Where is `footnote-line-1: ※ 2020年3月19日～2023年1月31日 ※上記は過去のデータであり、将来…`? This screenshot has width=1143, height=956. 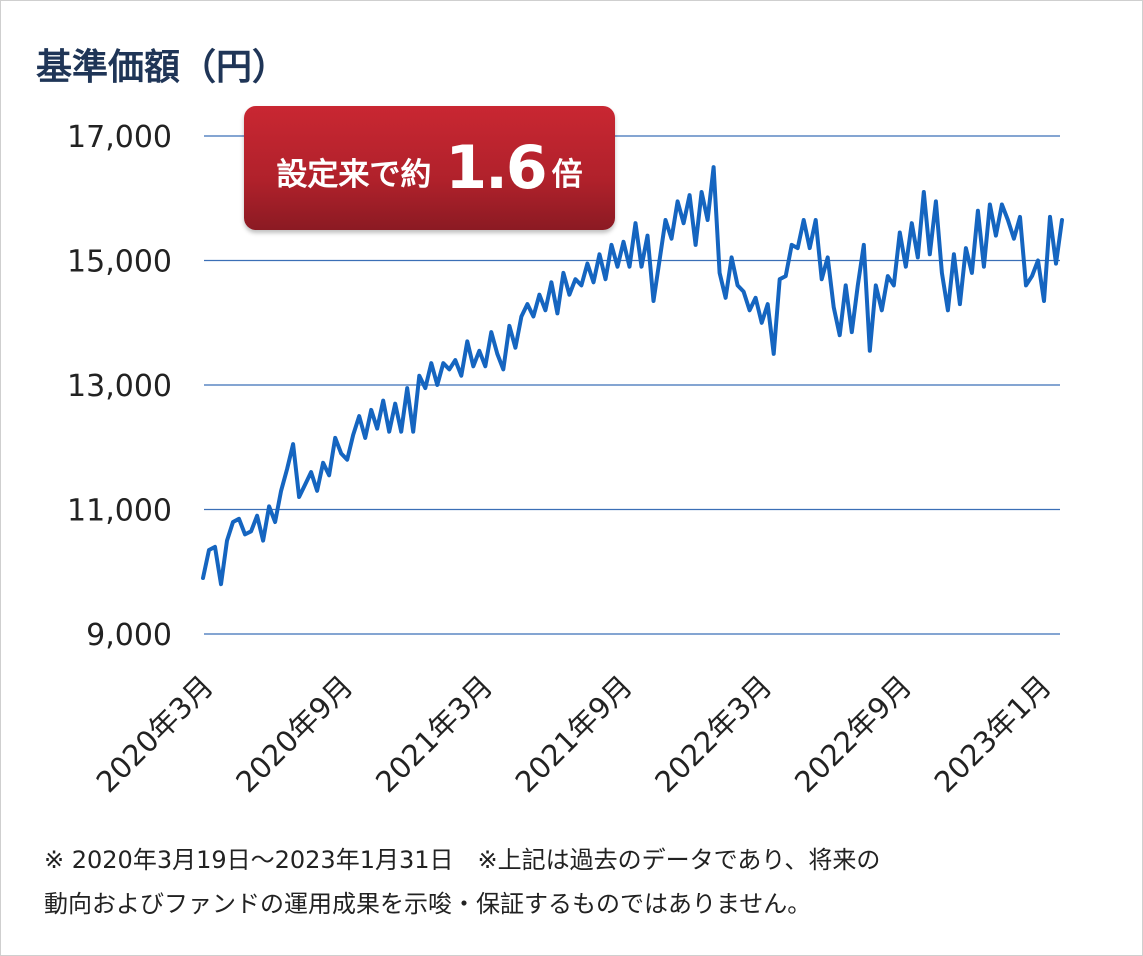 footnote-line-1: ※ 2020年3月19日～2023年1月31日 ※上記は過去のデータであり、将来… is located at coordinates (462, 860).